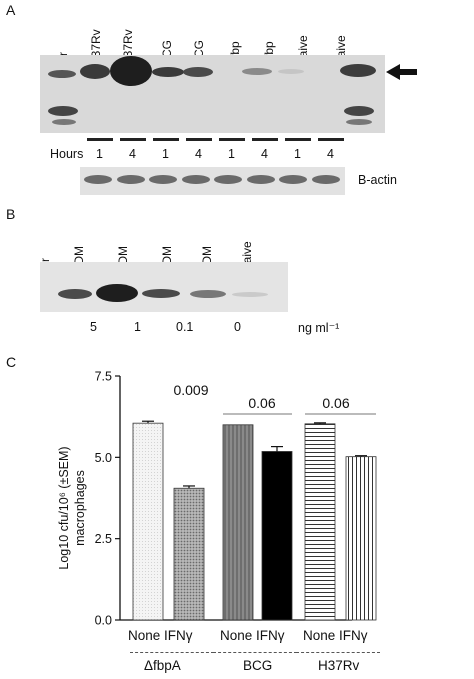 This screenshot has width=474, height=679. What do you see at coordinates (377, 180) in the screenshot?
I see `b-actin-label: B-actin` at bounding box center [377, 180].